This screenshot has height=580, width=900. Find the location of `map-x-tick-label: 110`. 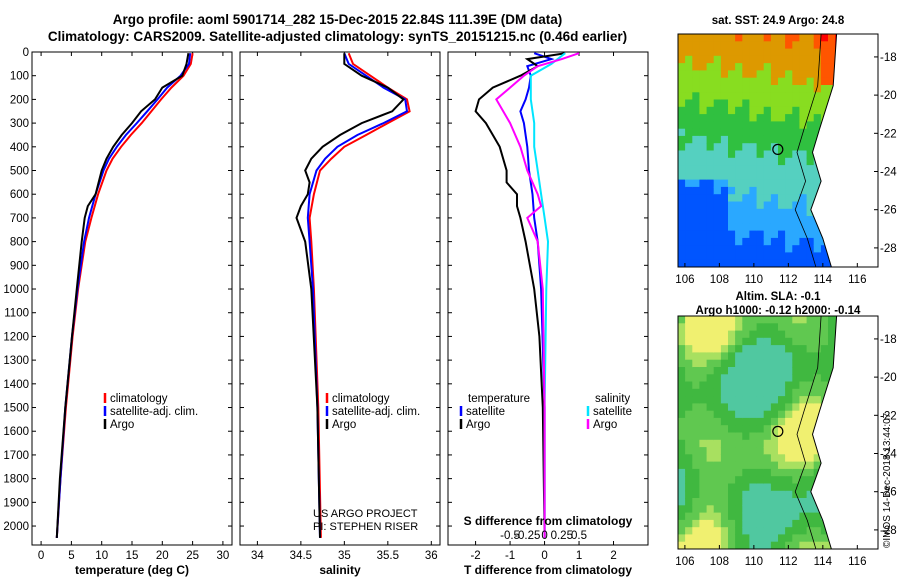

map-x-tick-label: 110 is located at coordinates (754, 562).